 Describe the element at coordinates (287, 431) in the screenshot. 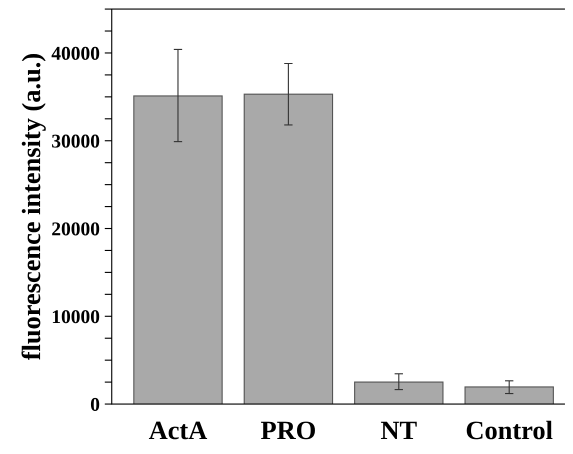

I see `x-tick-label: PRO` at that location.